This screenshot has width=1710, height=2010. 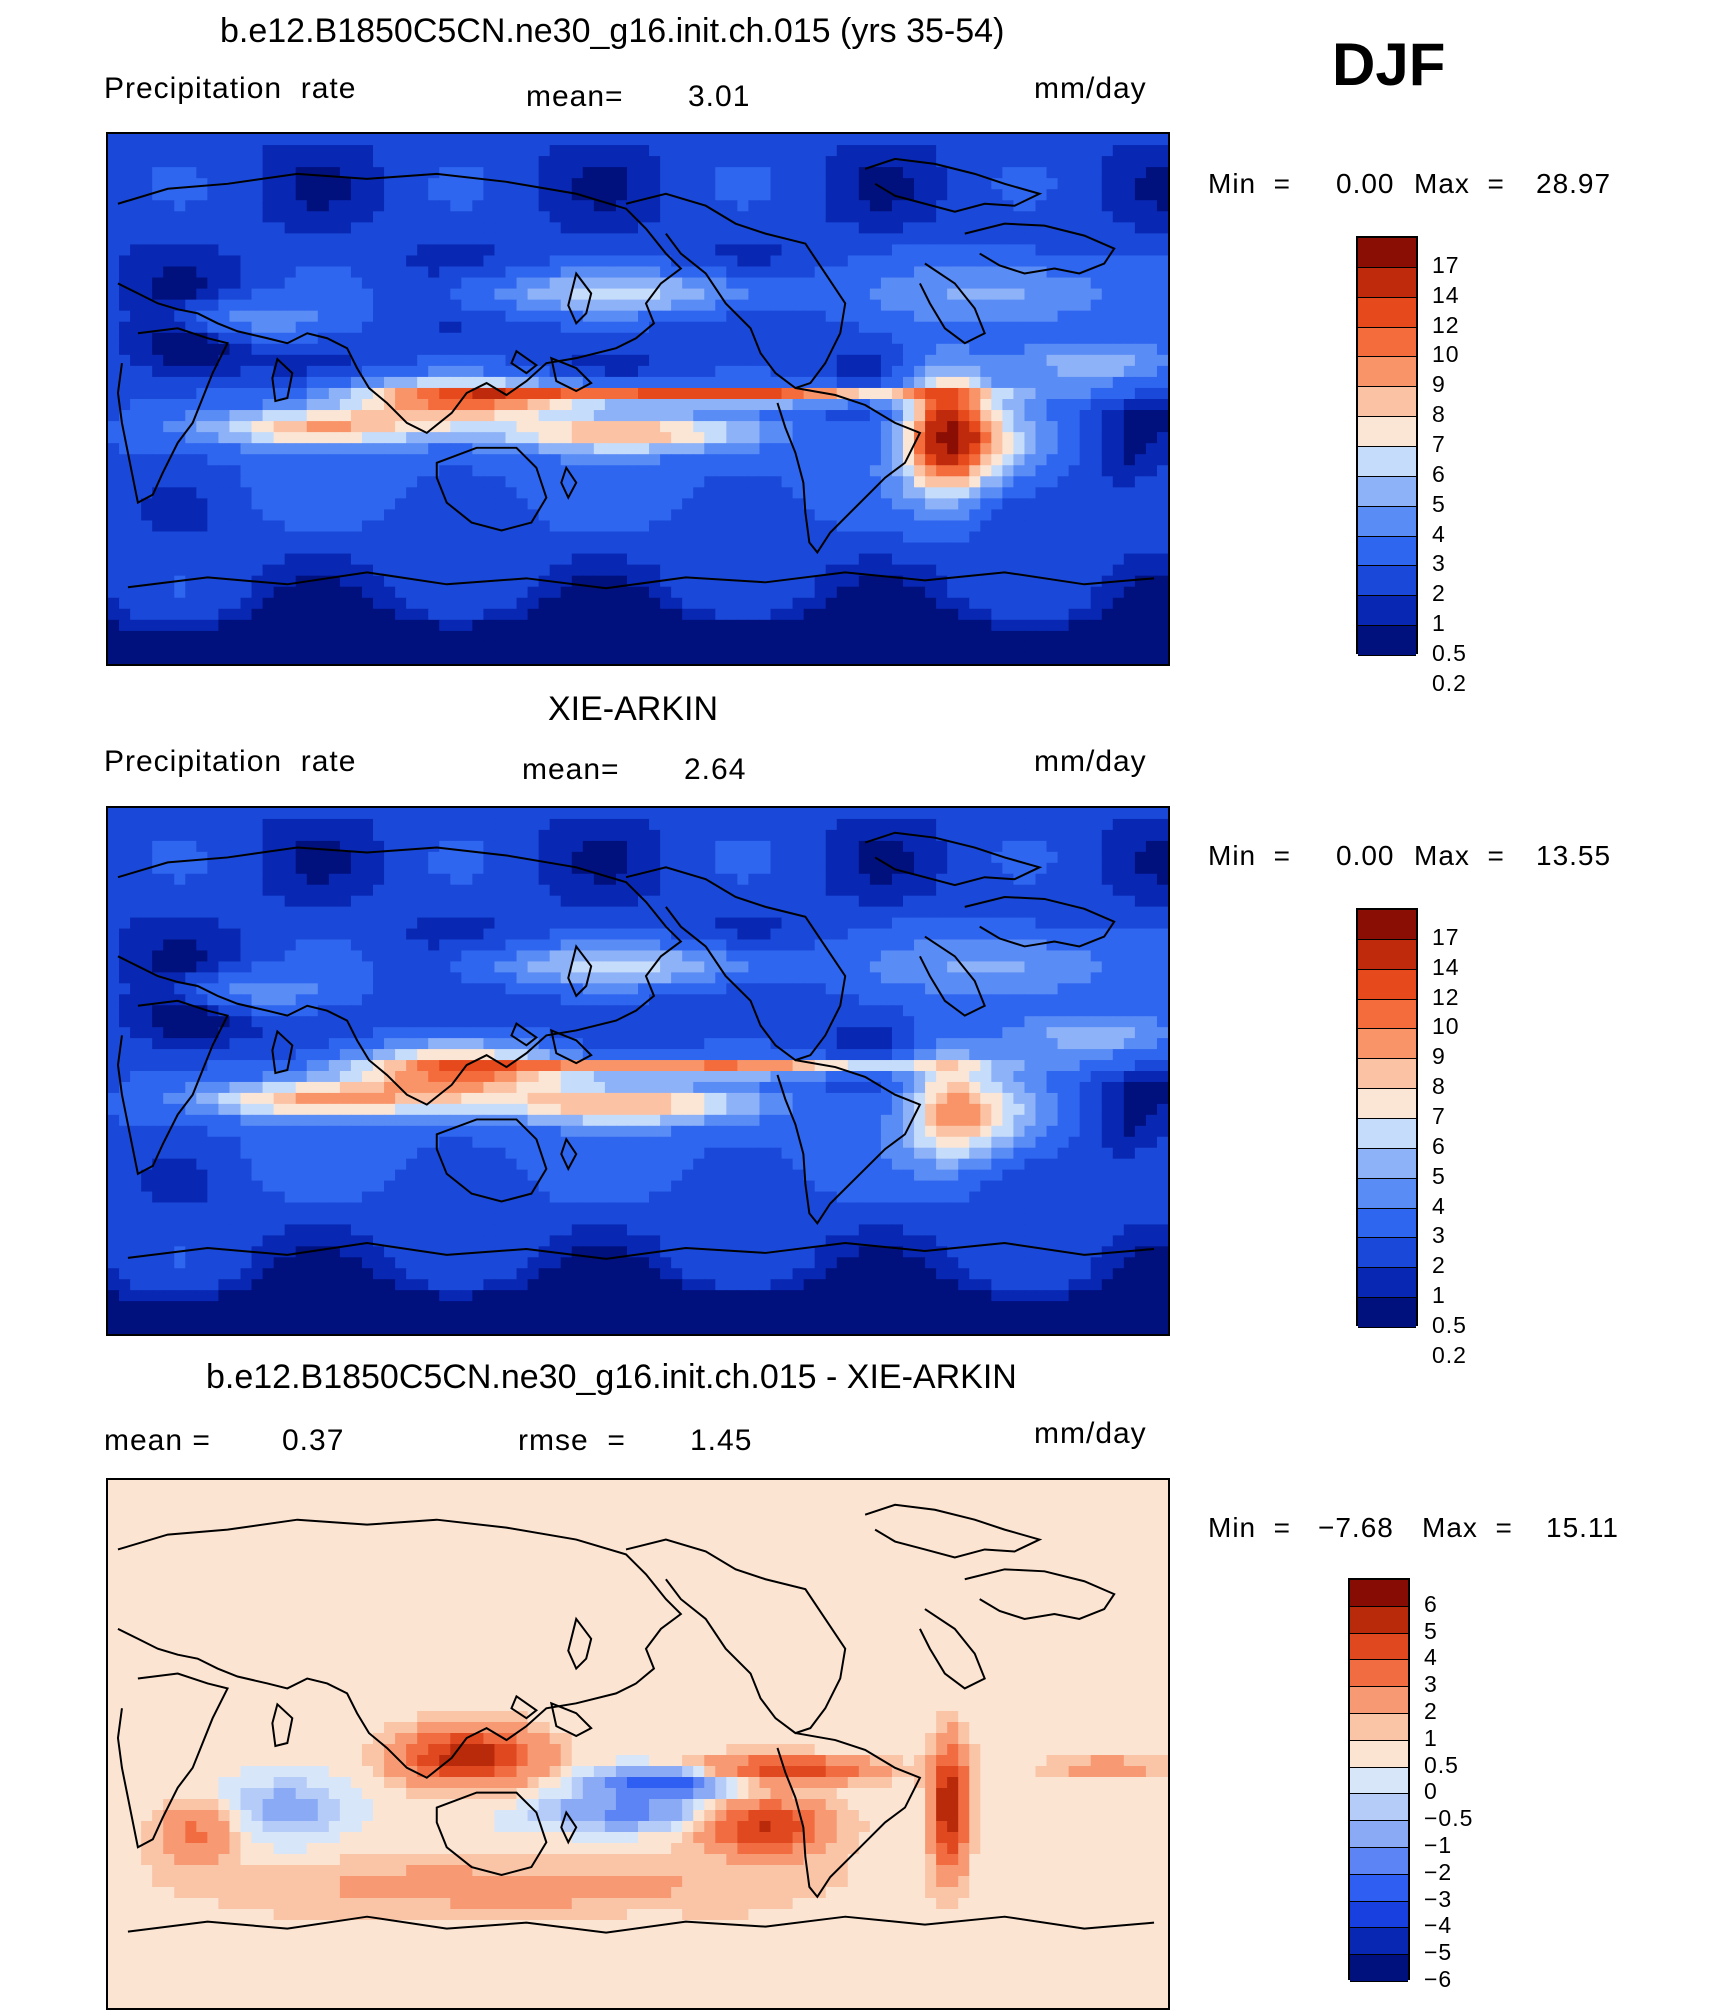 I want to click on panel2-units: mm/day, so click(x=1090, y=762).